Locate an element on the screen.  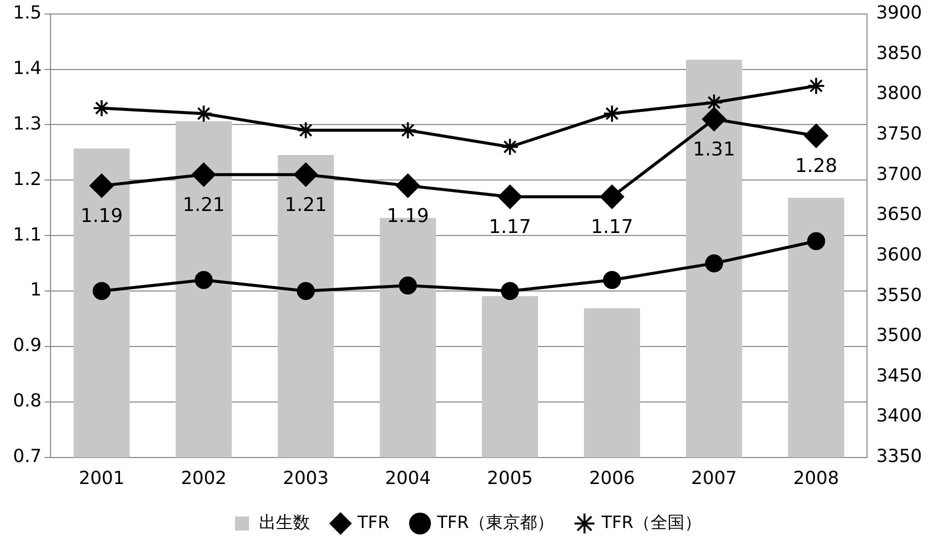
y-tick-label: 1.5 is located at coordinates (27, 13).